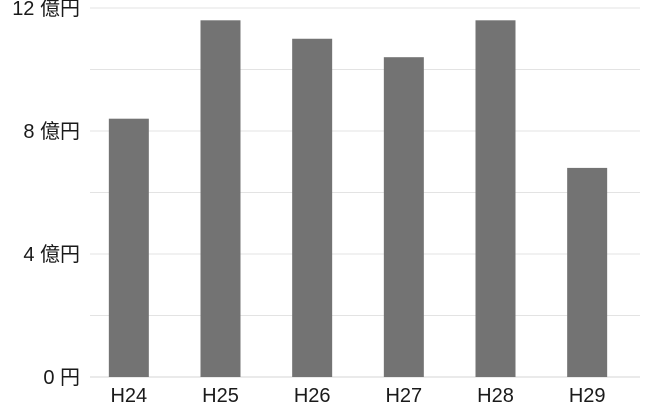 Image resolution: width=646 pixels, height=411 pixels. I want to click on bar-h26, so click(312, 207).